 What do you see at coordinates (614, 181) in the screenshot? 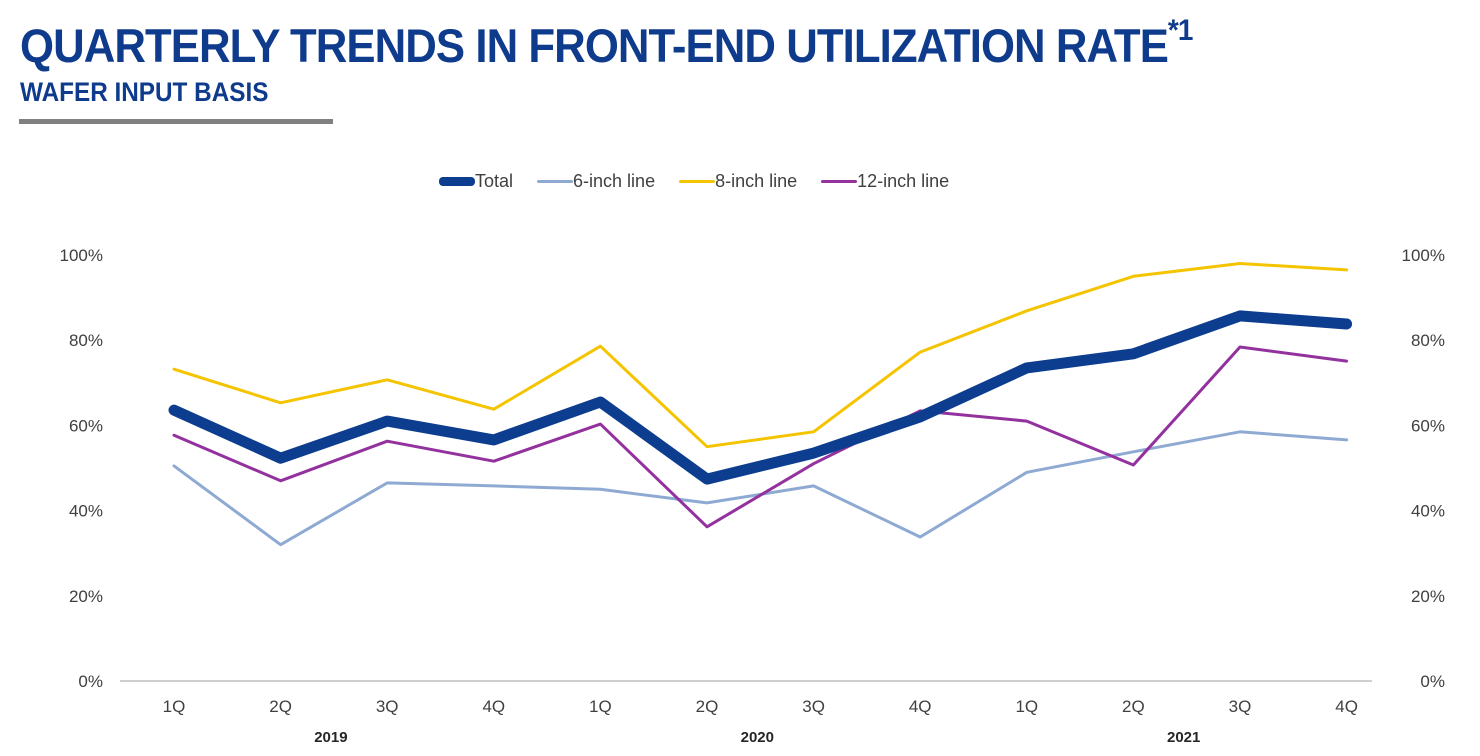
I see `legend-label-6inch: 6-inch line` at bounding box center [614, 181].